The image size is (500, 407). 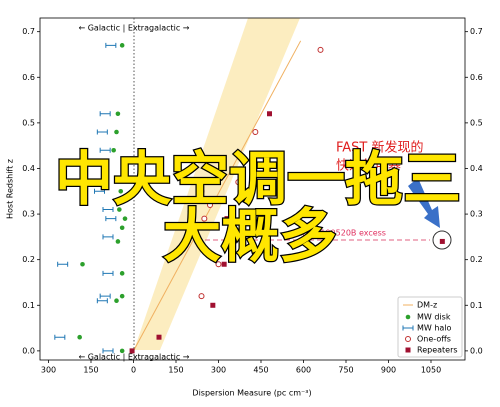 I want to click on y-tick-label: 0.0, so click(x=28, y=350).